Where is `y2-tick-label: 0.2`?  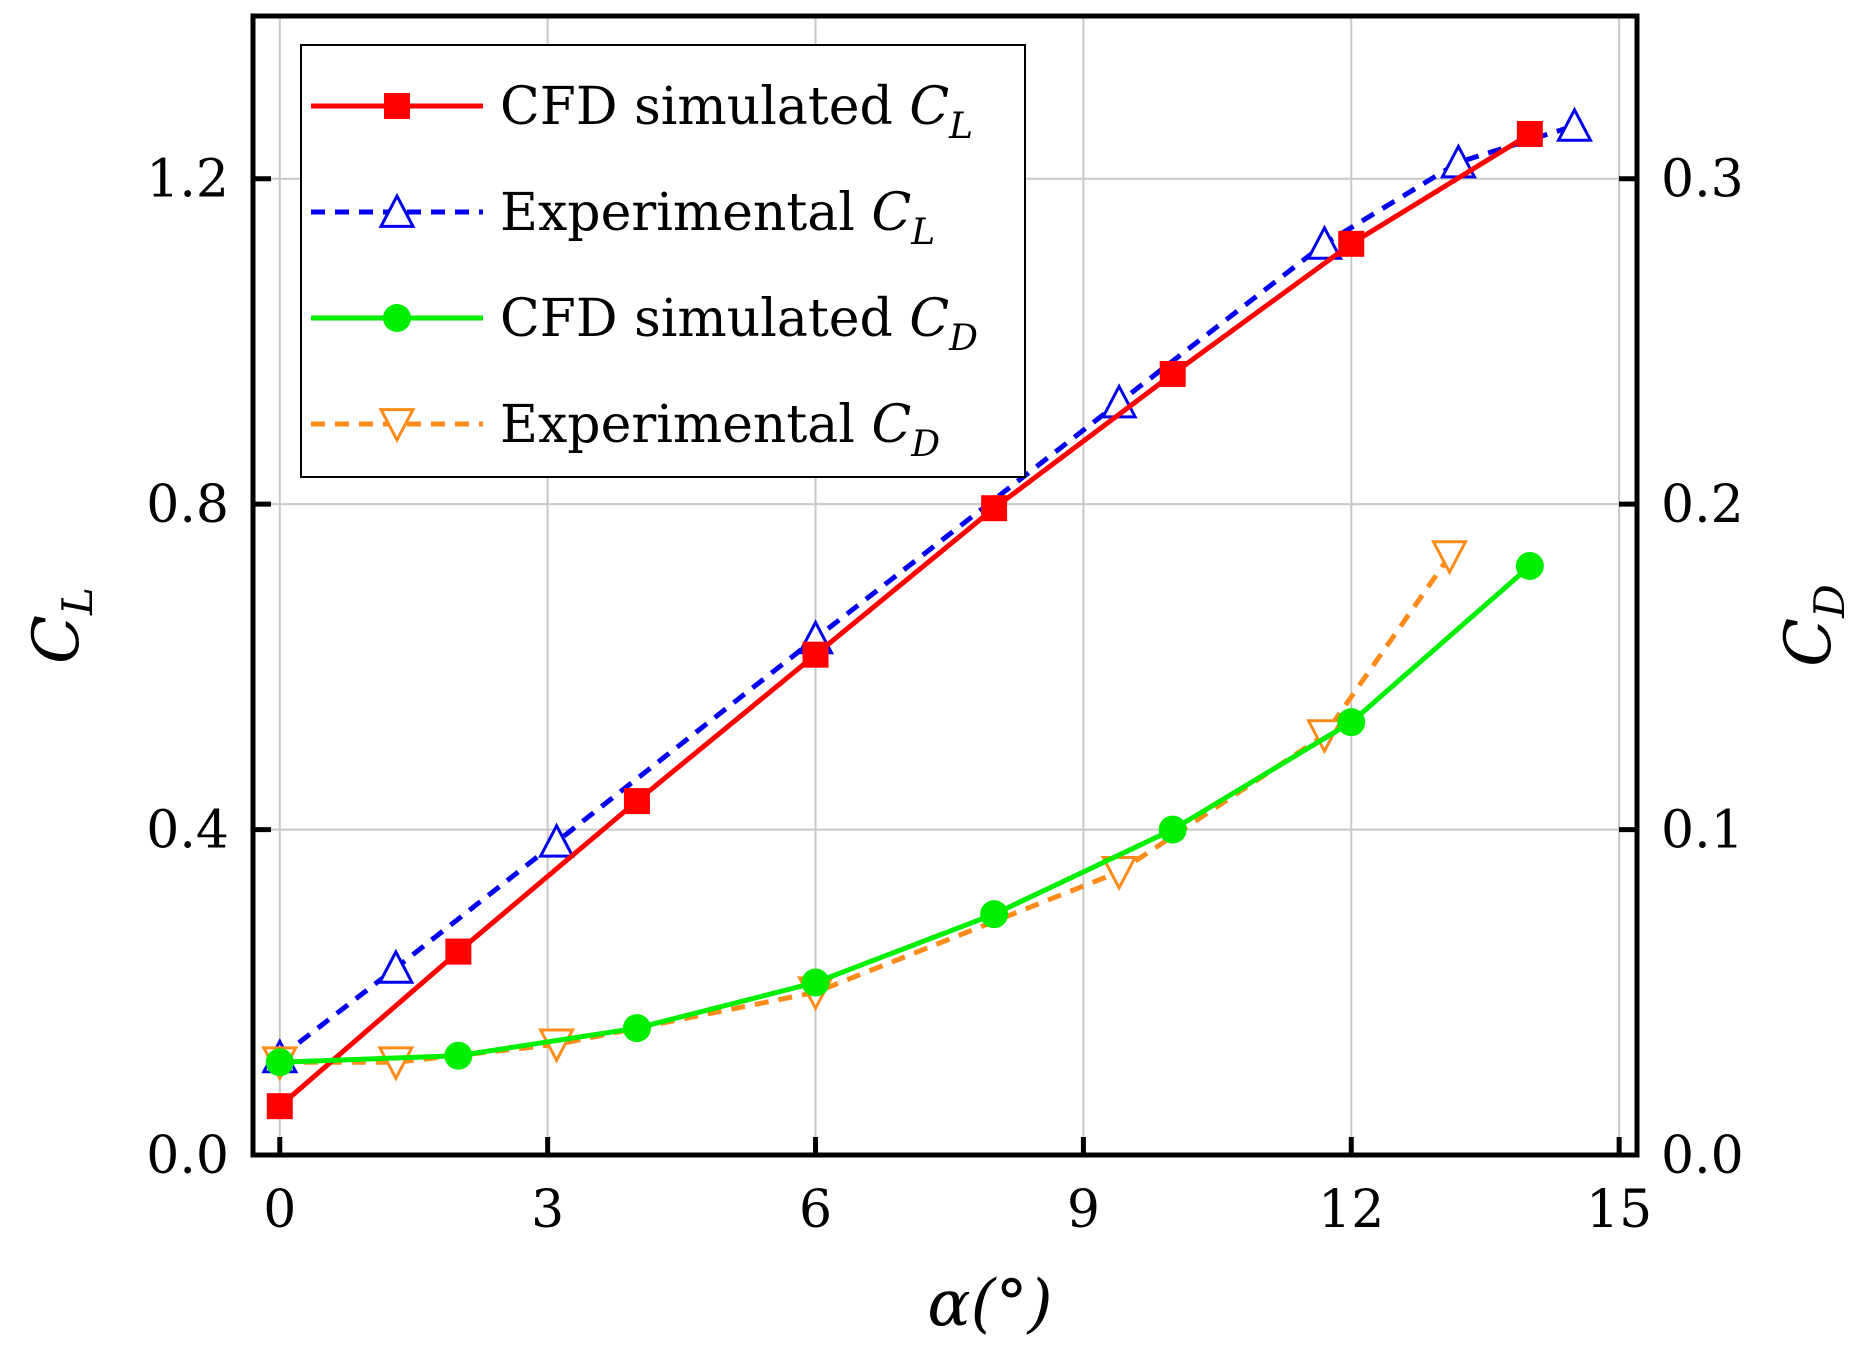
y2-tick-label: 0.2 is located at coordinates (1702, 505).